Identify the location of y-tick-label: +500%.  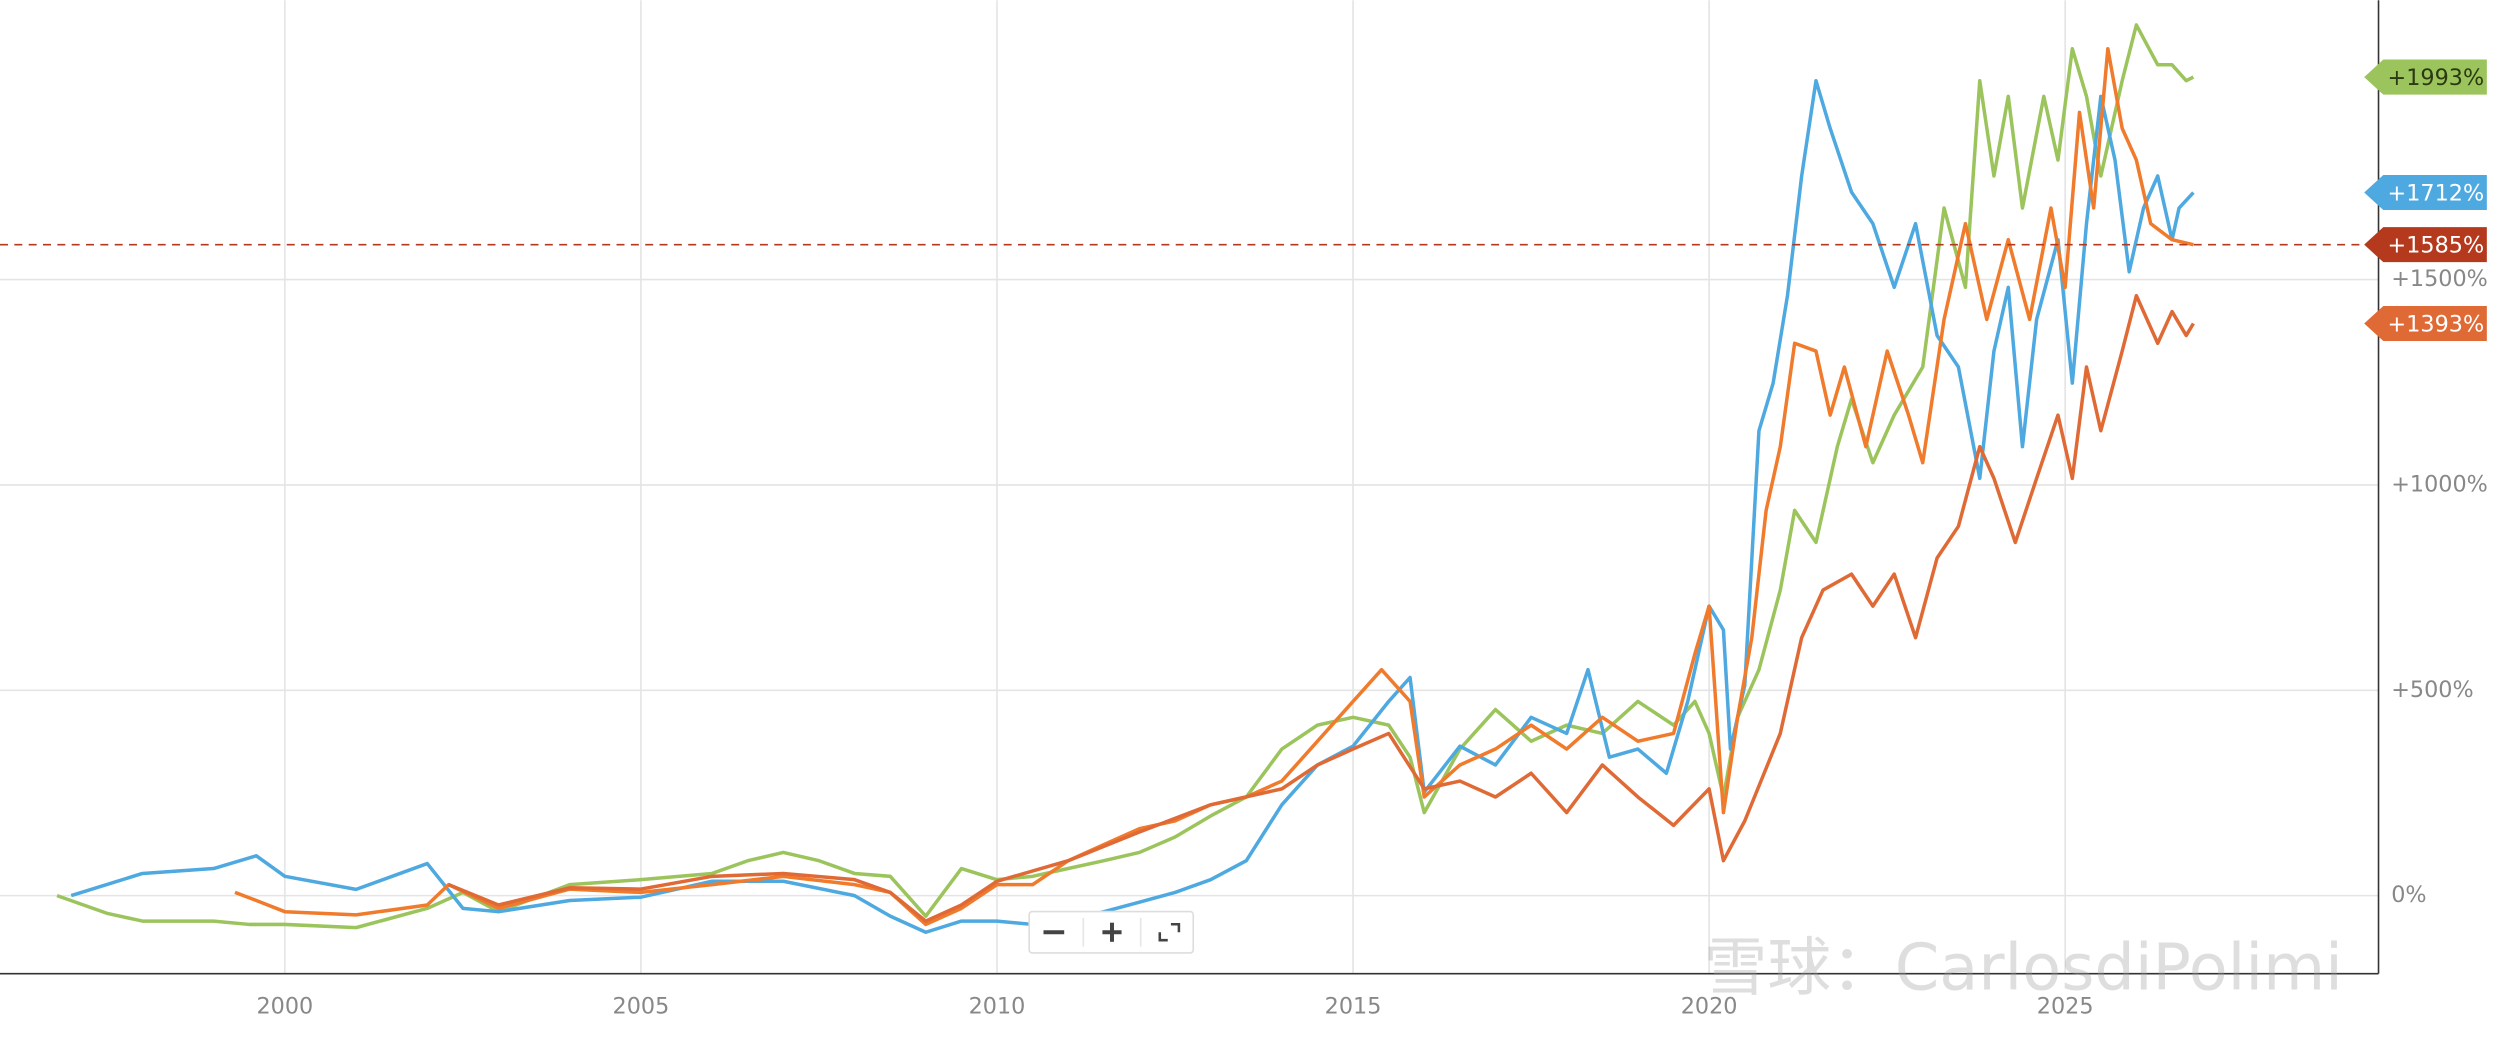
(2432, 690).